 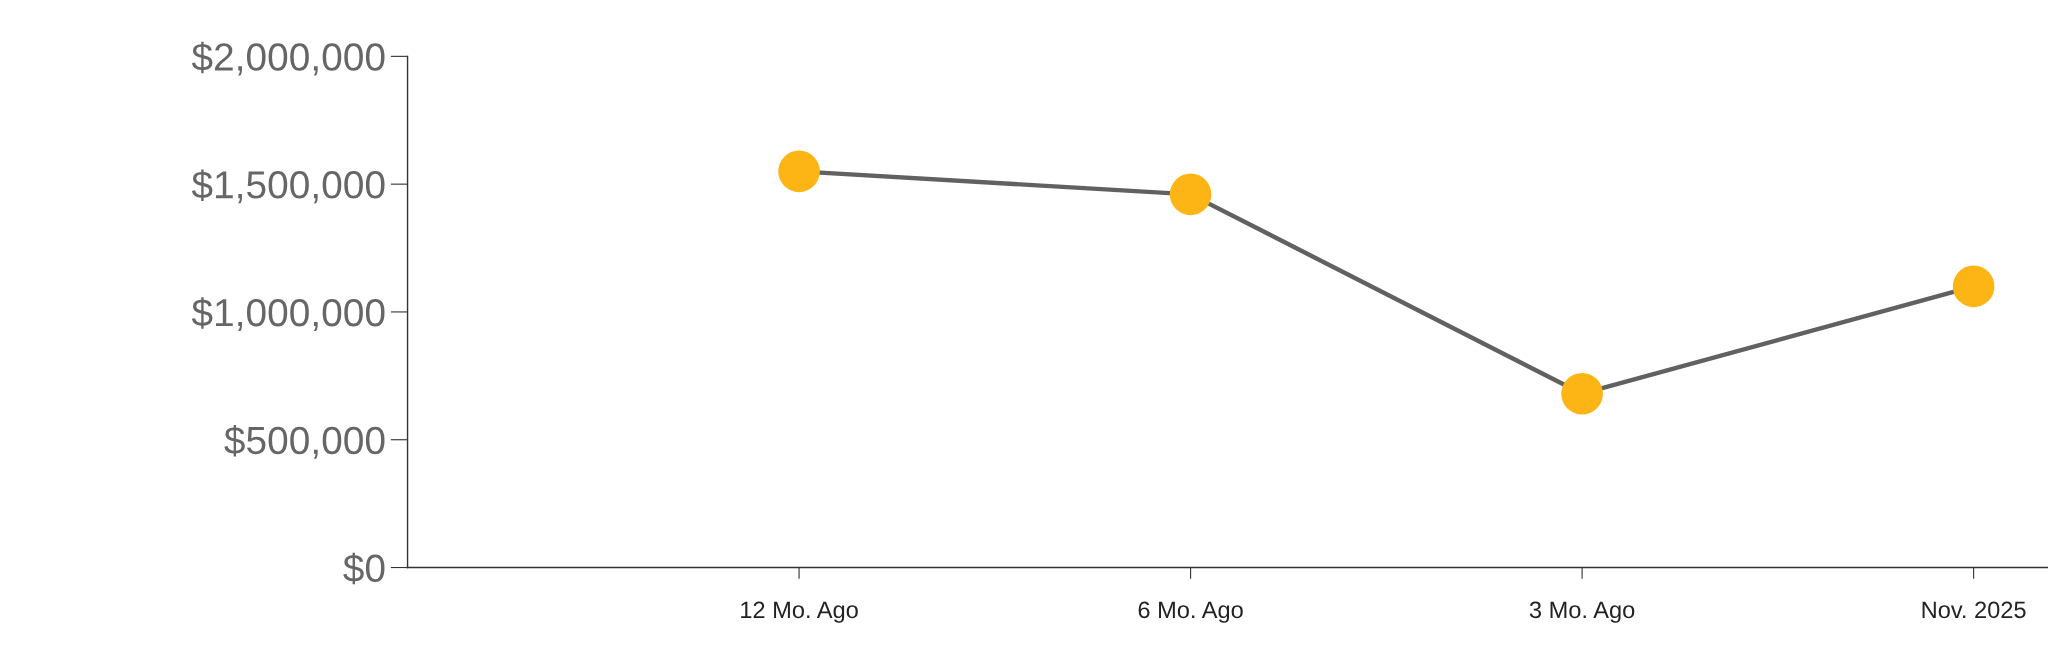 I want to click on y-tick-label: $1,000,000, so click(x=288, y=314).